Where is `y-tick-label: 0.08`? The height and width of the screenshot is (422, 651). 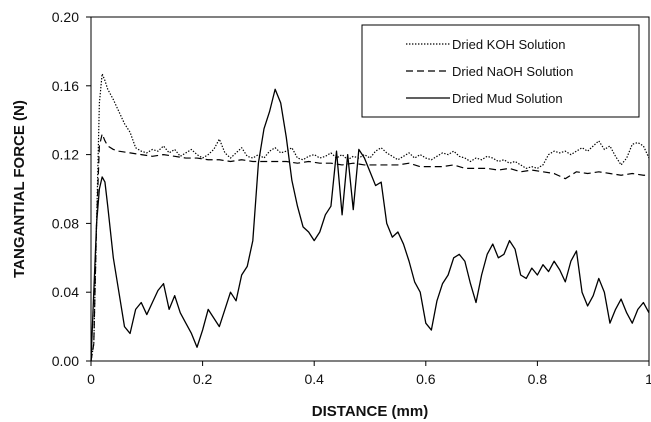 y-tick-label: 0.08 is located at coordinates (65, 223).